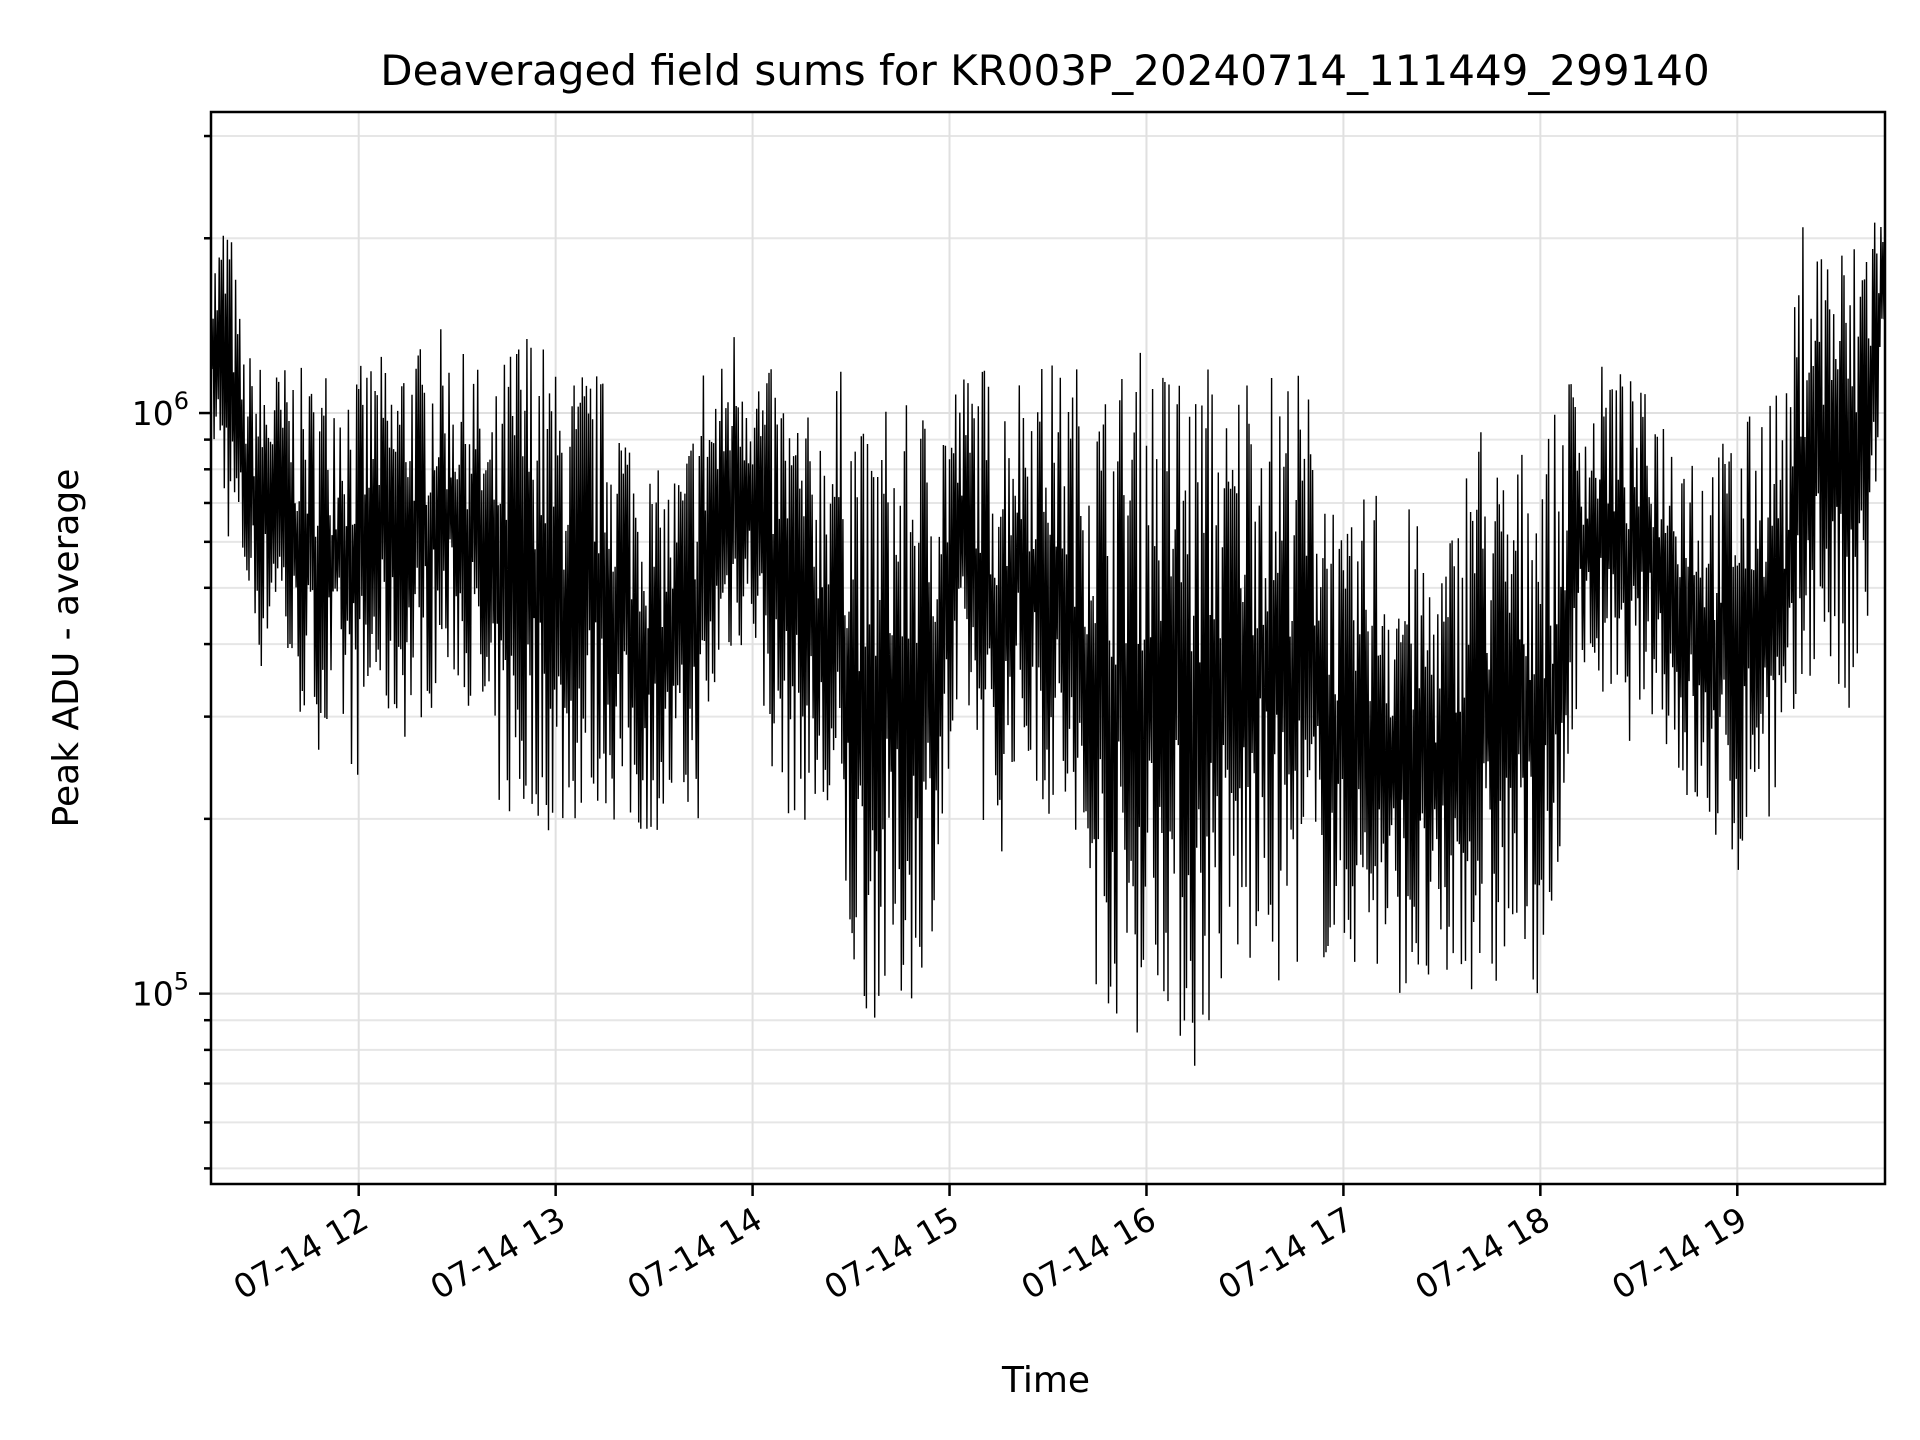 This screenshot has width=1920, height=1440. What do you see at coordinates (1482, 1253) in the screenshot?
I see `x-tick-label: 07-14 18` at bounding box center [1482, 1253].